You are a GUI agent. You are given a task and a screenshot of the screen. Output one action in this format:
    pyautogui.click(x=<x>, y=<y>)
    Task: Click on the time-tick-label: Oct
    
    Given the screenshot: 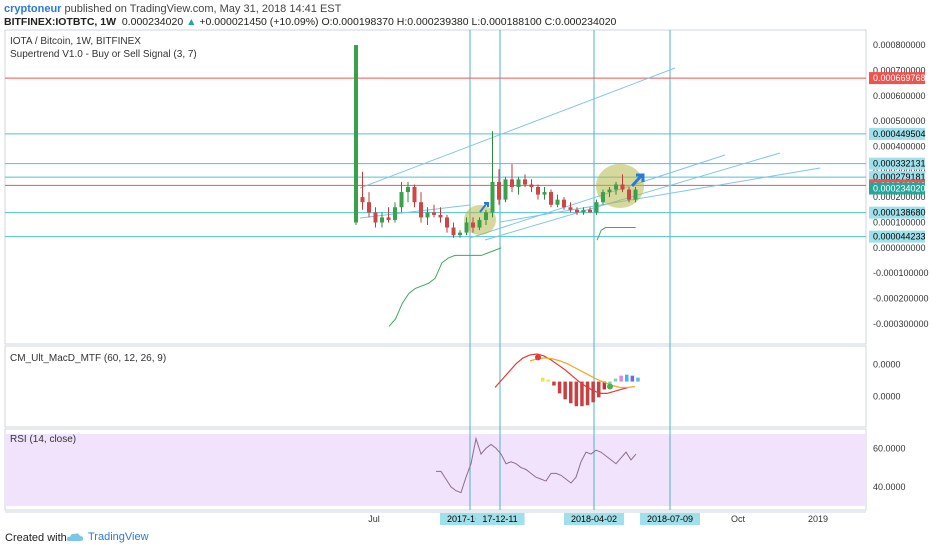 What is the action you would take?
    pyautogui.click(x=738, y=519)
    